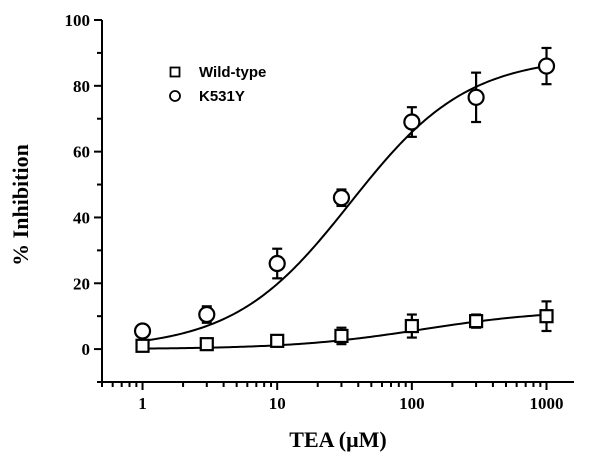 The image size is (591, 459). Describe the element at coordinates (337, 439) in the screenshot. I see `x-axis-label: TEA (μM)` at that location.